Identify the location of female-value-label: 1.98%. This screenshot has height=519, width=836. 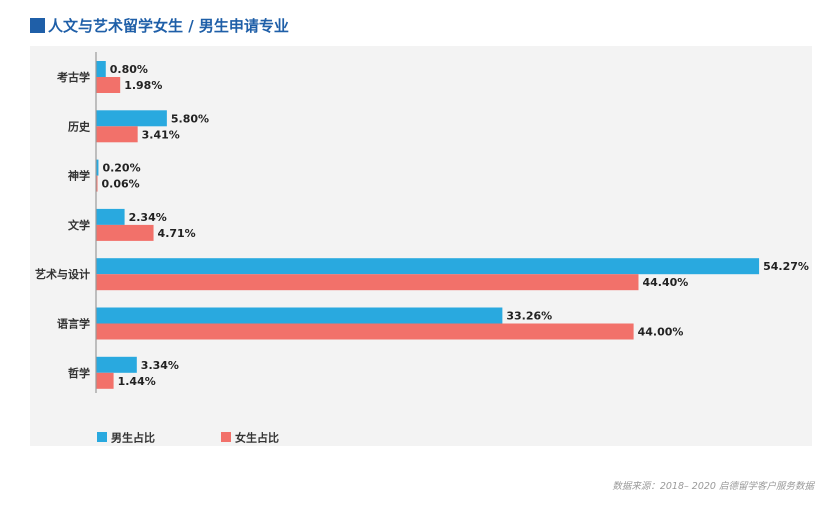
(143, 85).